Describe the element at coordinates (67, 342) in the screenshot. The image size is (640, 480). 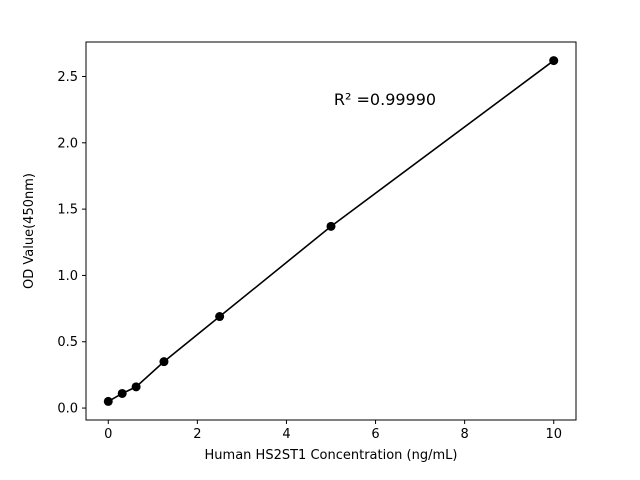
I see `y-tick-label: 0.5` at that location.